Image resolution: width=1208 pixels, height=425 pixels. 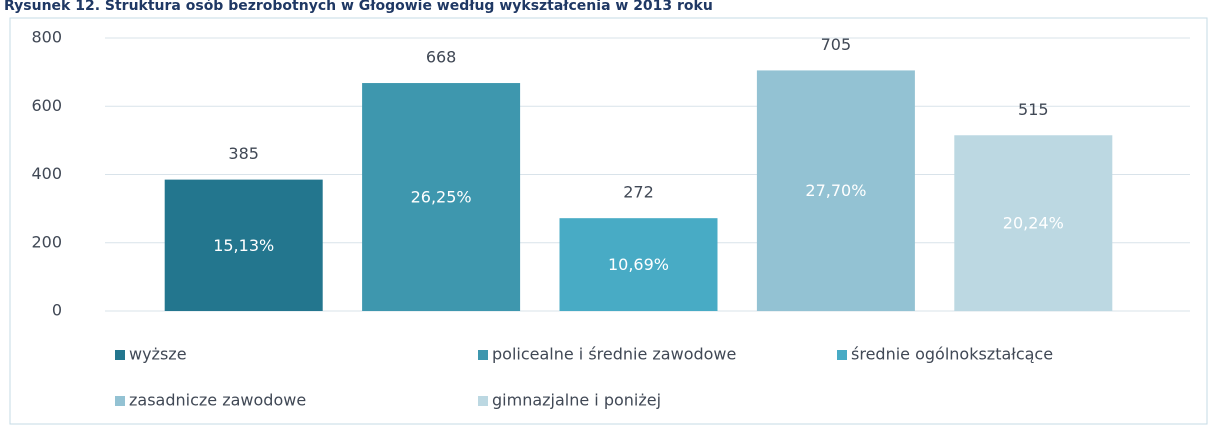 I want to click on percent-label: 26,25%, so click(x=441, y=197).